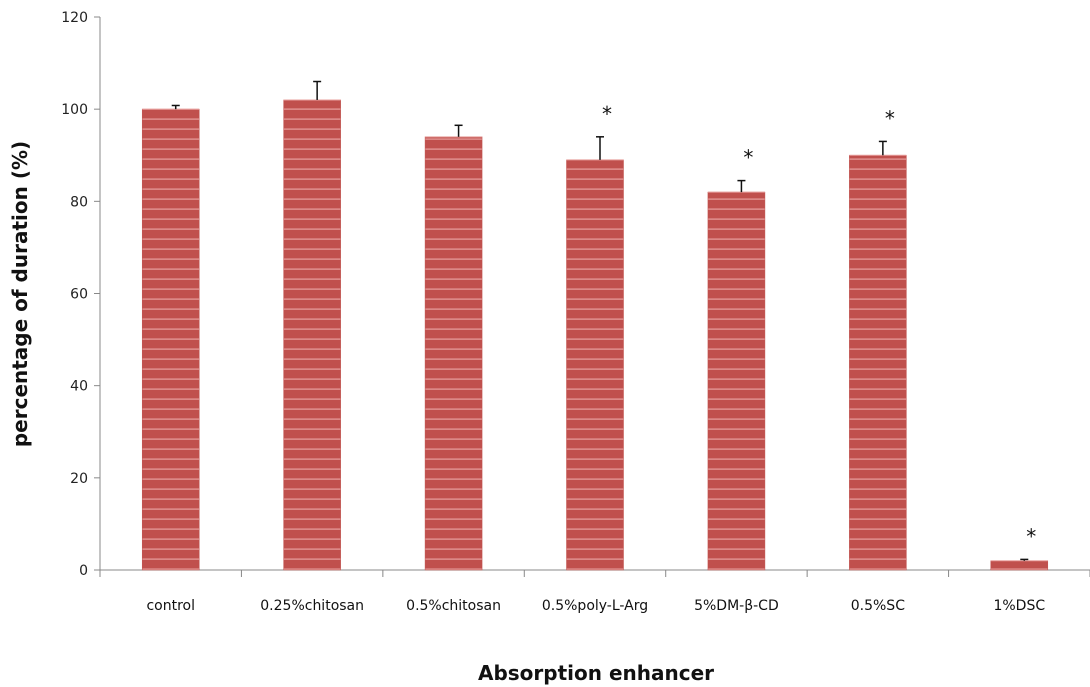 The height and width of the screenshot is (687, 1090). What do you see at coordinates (312, 606) in the screenshot?
I see `x-tick-label: 0.25%chitosan` at bounding box center [312, 606].